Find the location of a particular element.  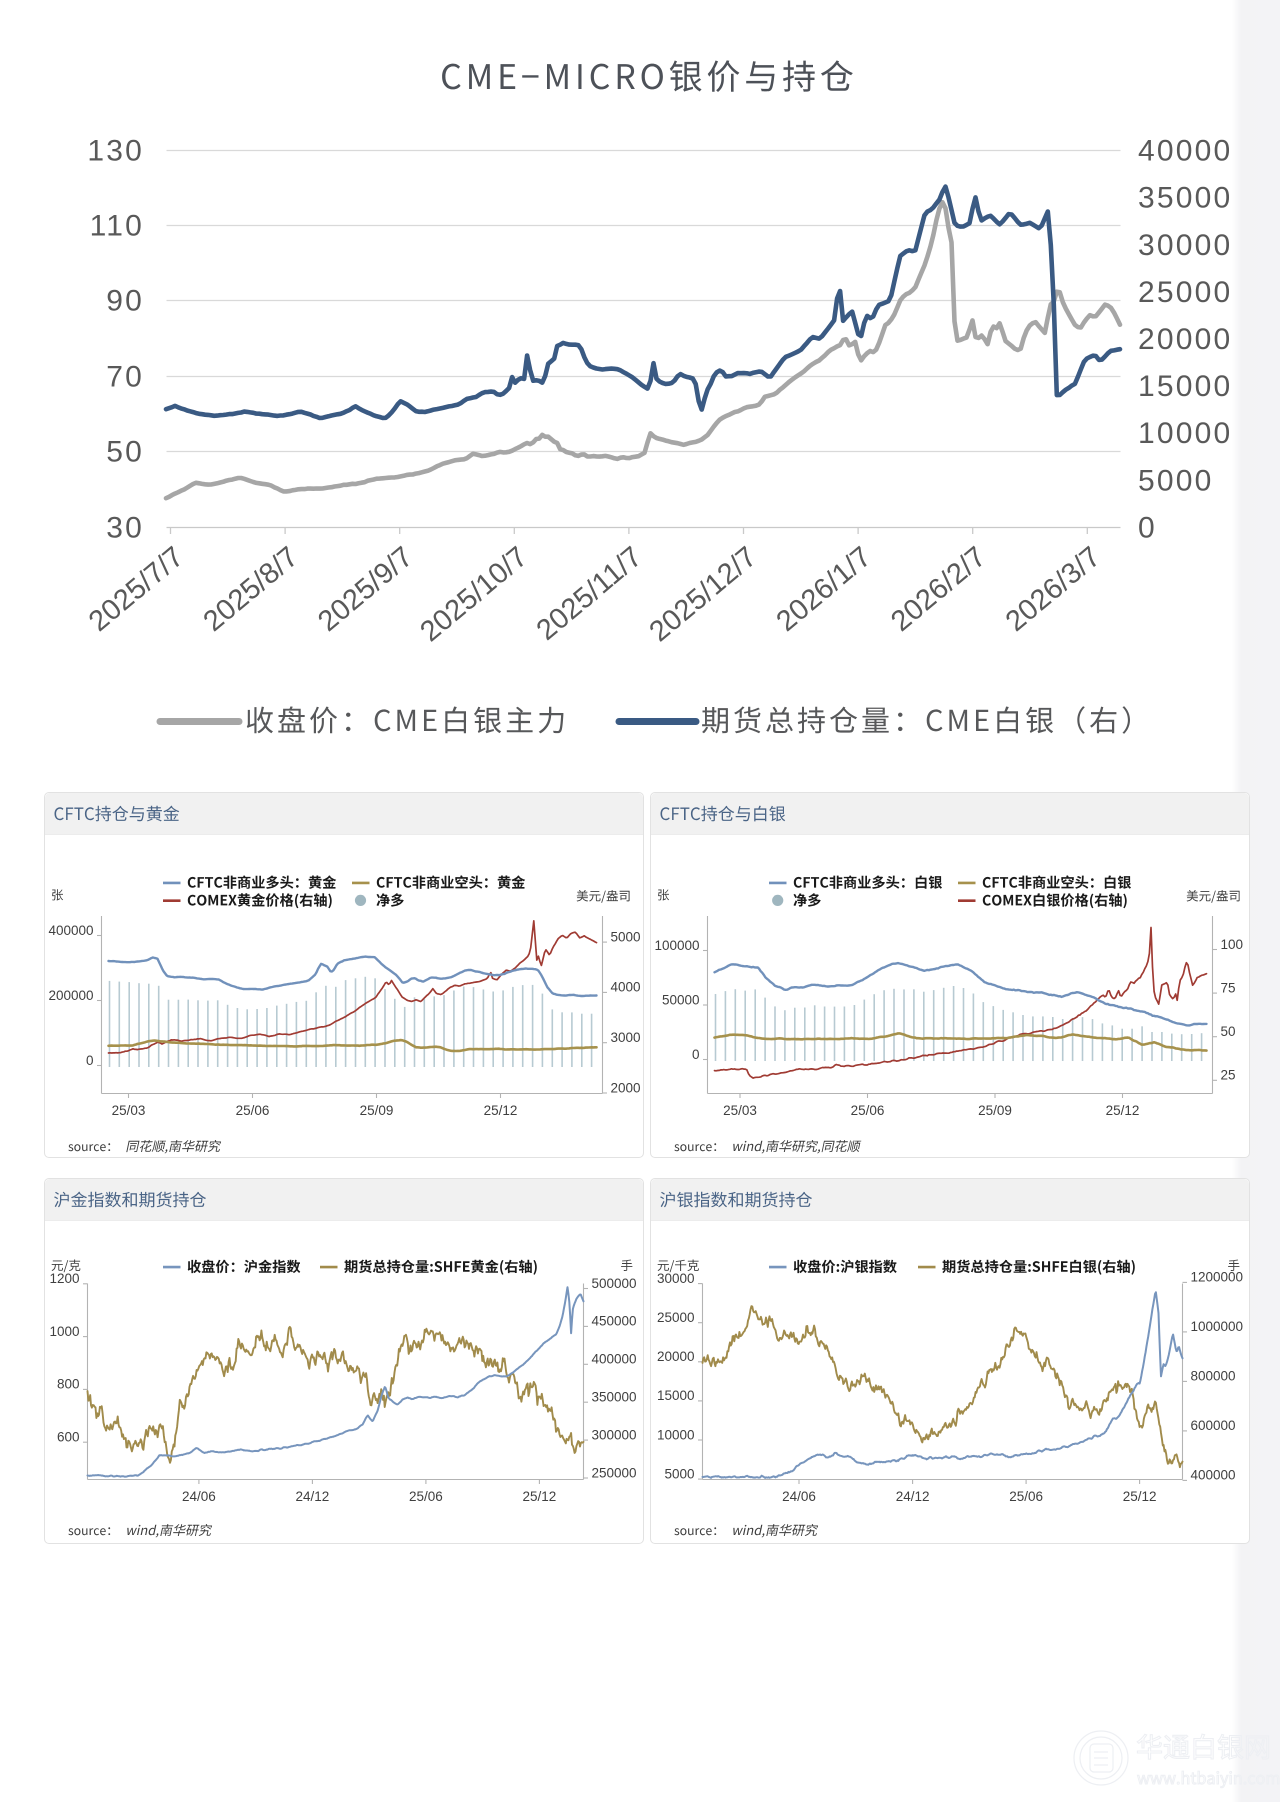

svg-text: 600 is located at coordinates (68, 1437).